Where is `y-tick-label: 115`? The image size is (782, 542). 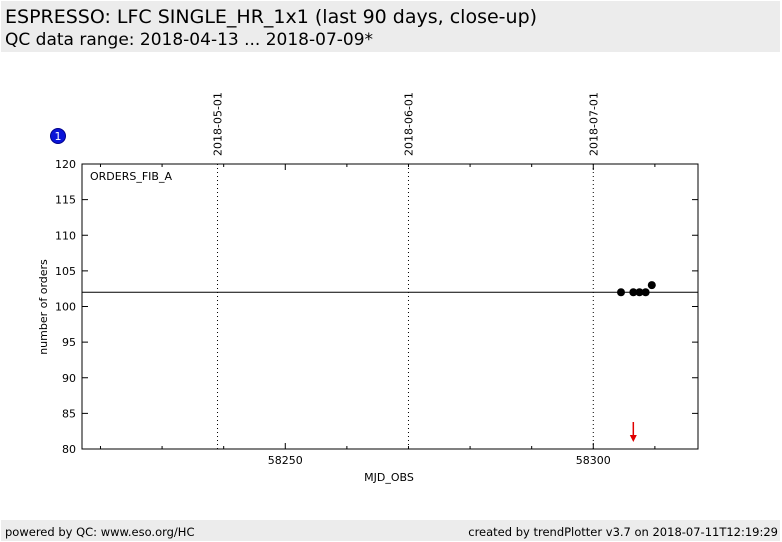 y-tick-label: 115 is located at coordinates (65, 200).